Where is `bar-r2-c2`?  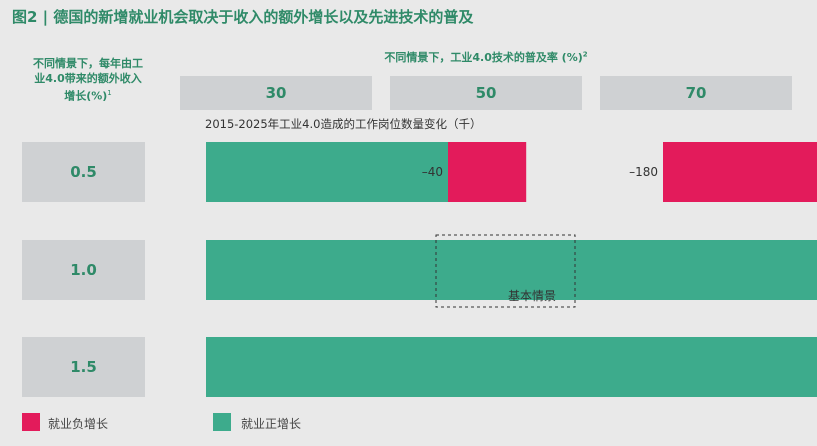
bar-r2-c2 is located at coordinates (740, 367).